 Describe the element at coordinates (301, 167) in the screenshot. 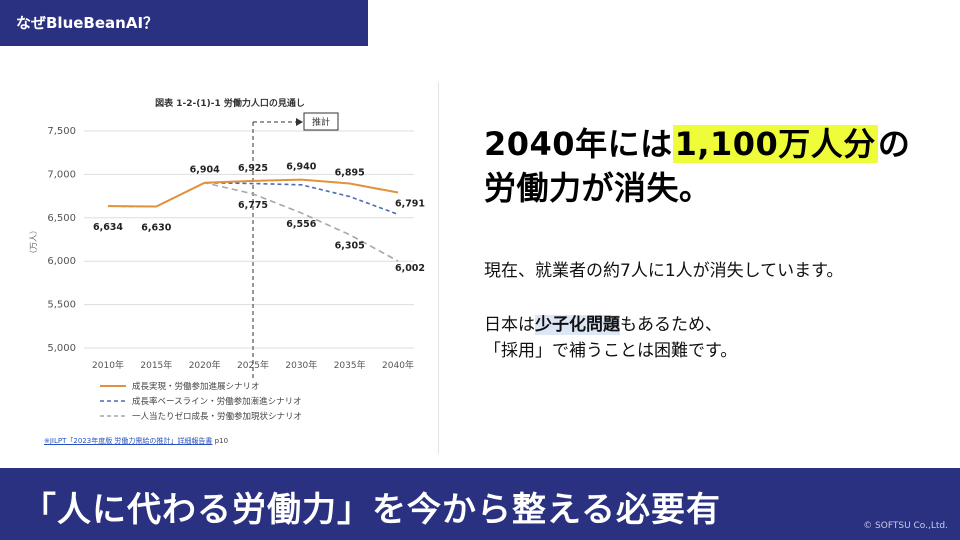

I see `data-label: 6,940` at that location.